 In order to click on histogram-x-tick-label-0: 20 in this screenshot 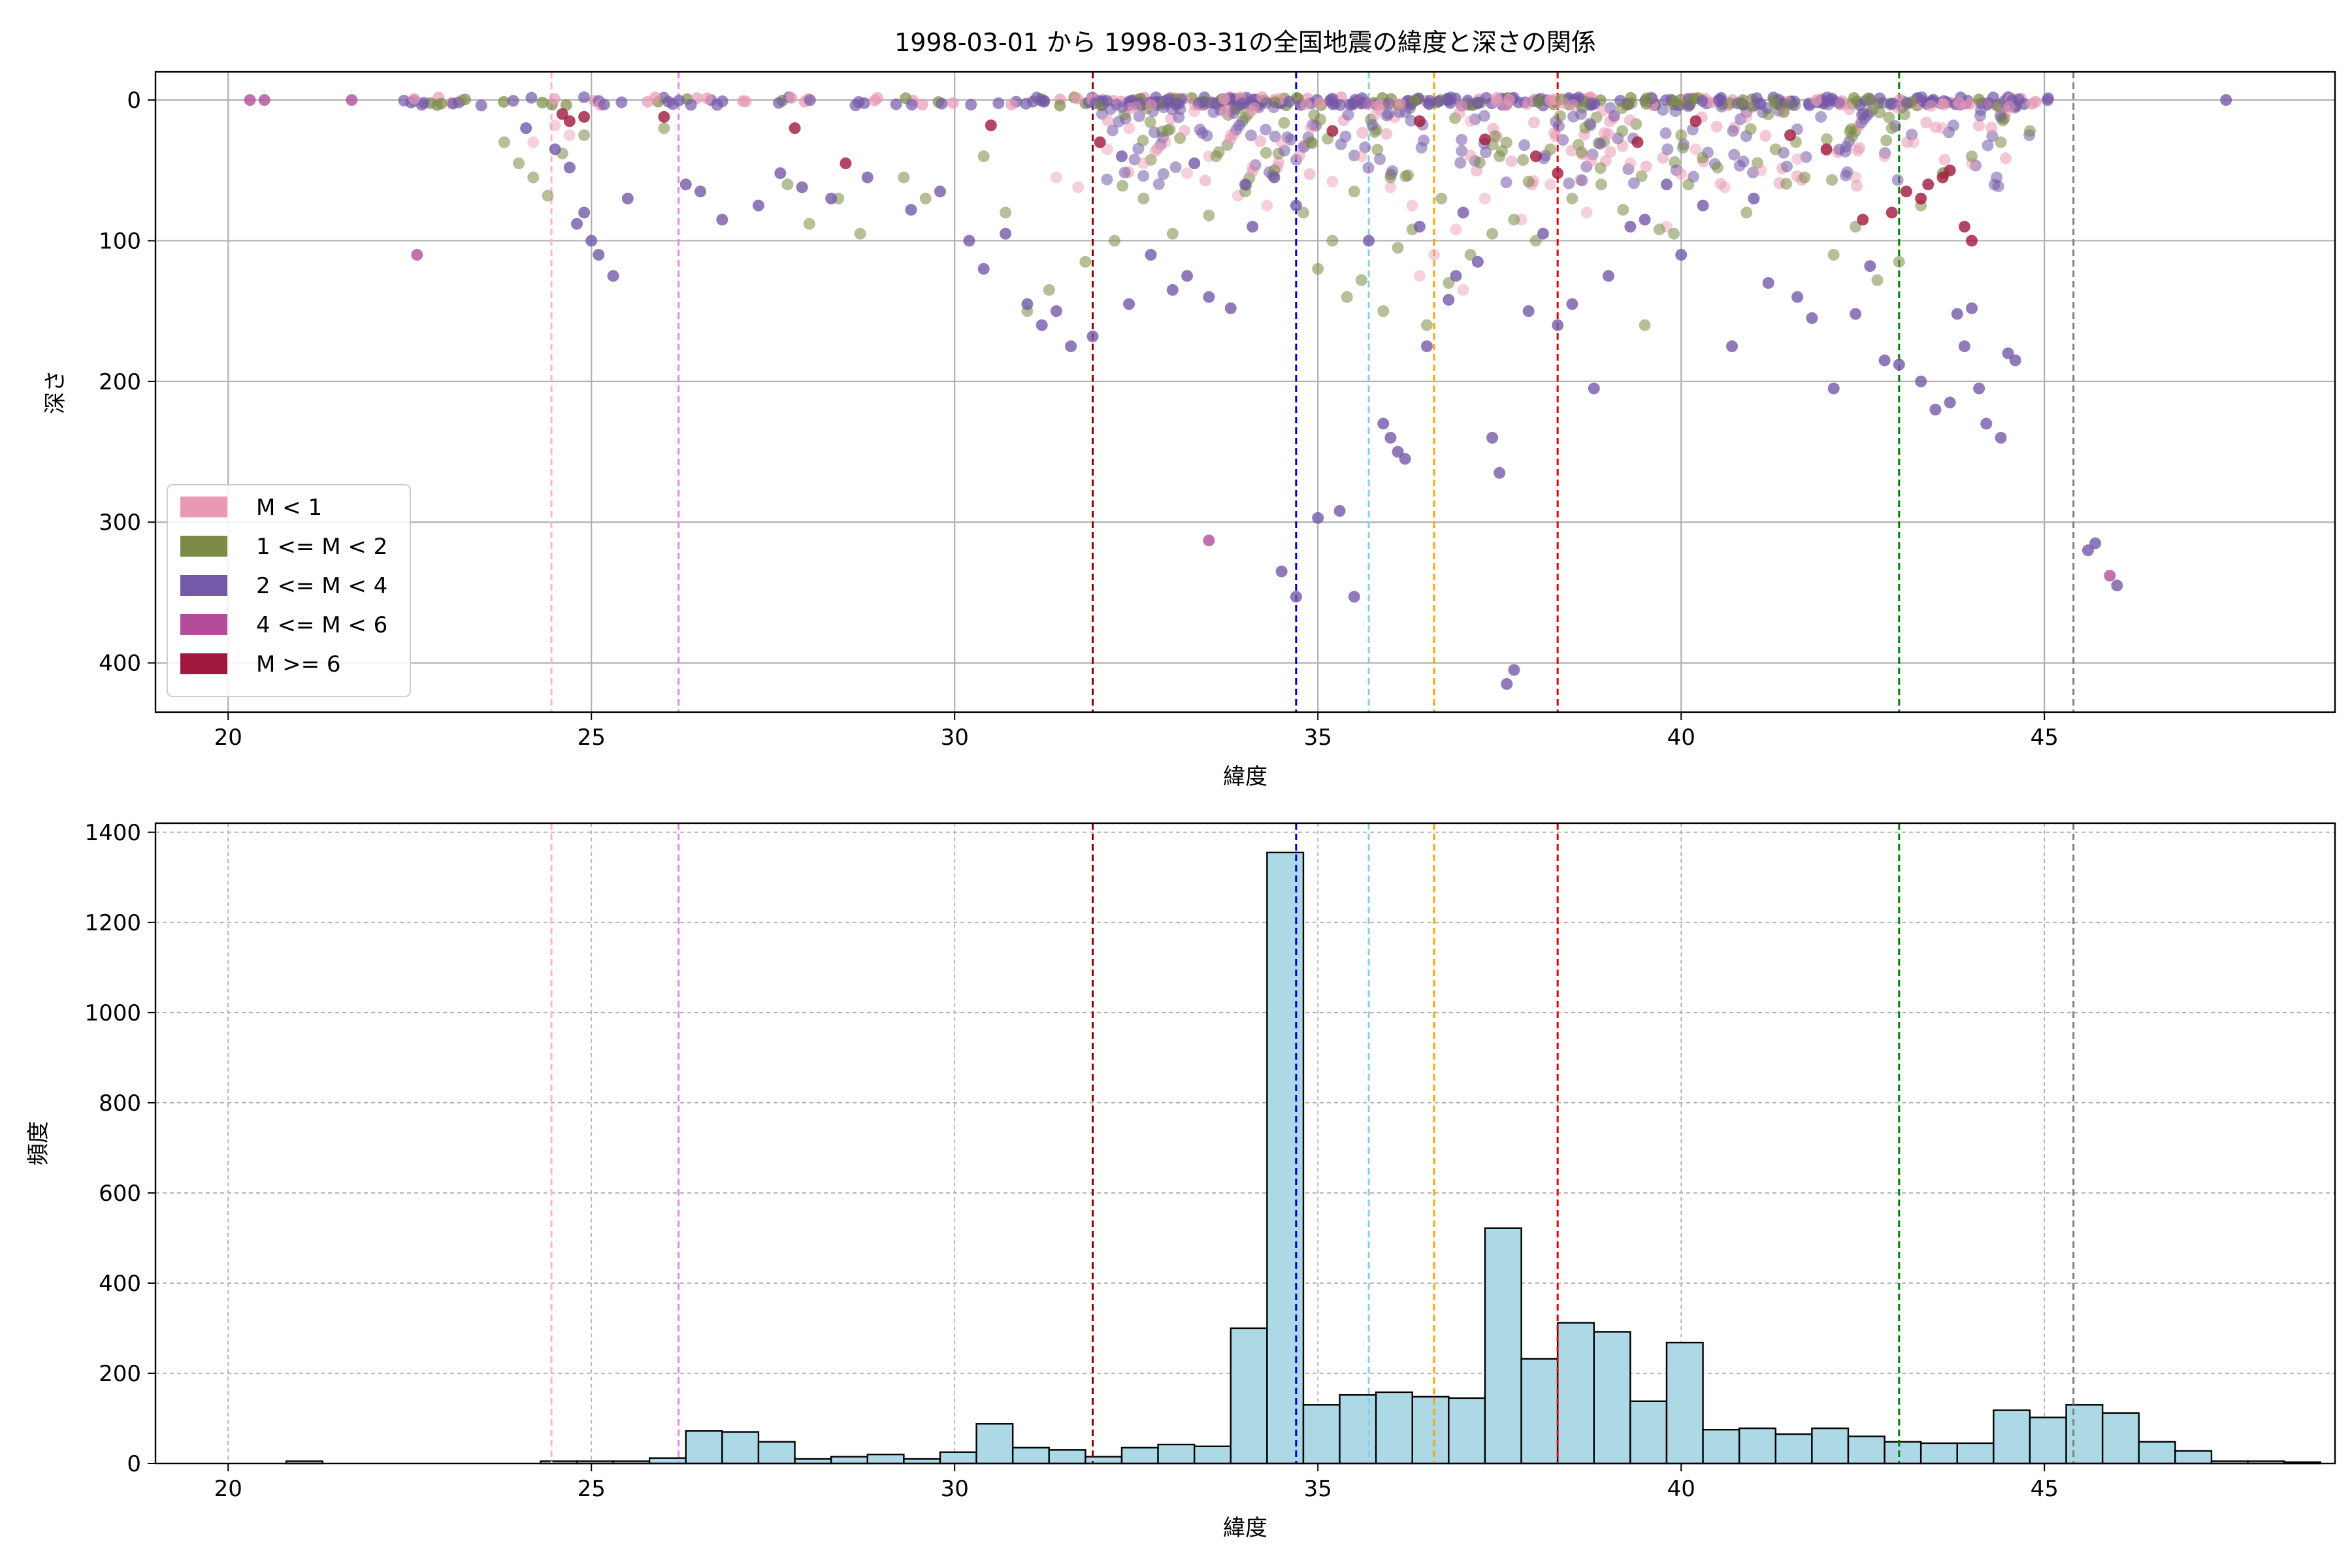, I will do `click(228, 1489)`.